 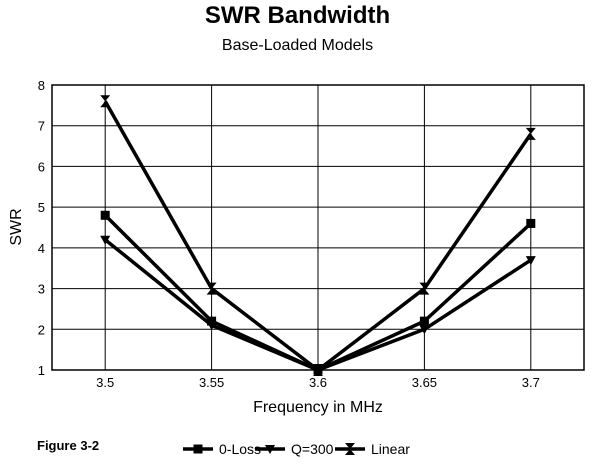 I want to click on legend-marker-linear, so click(x=350, y=449).